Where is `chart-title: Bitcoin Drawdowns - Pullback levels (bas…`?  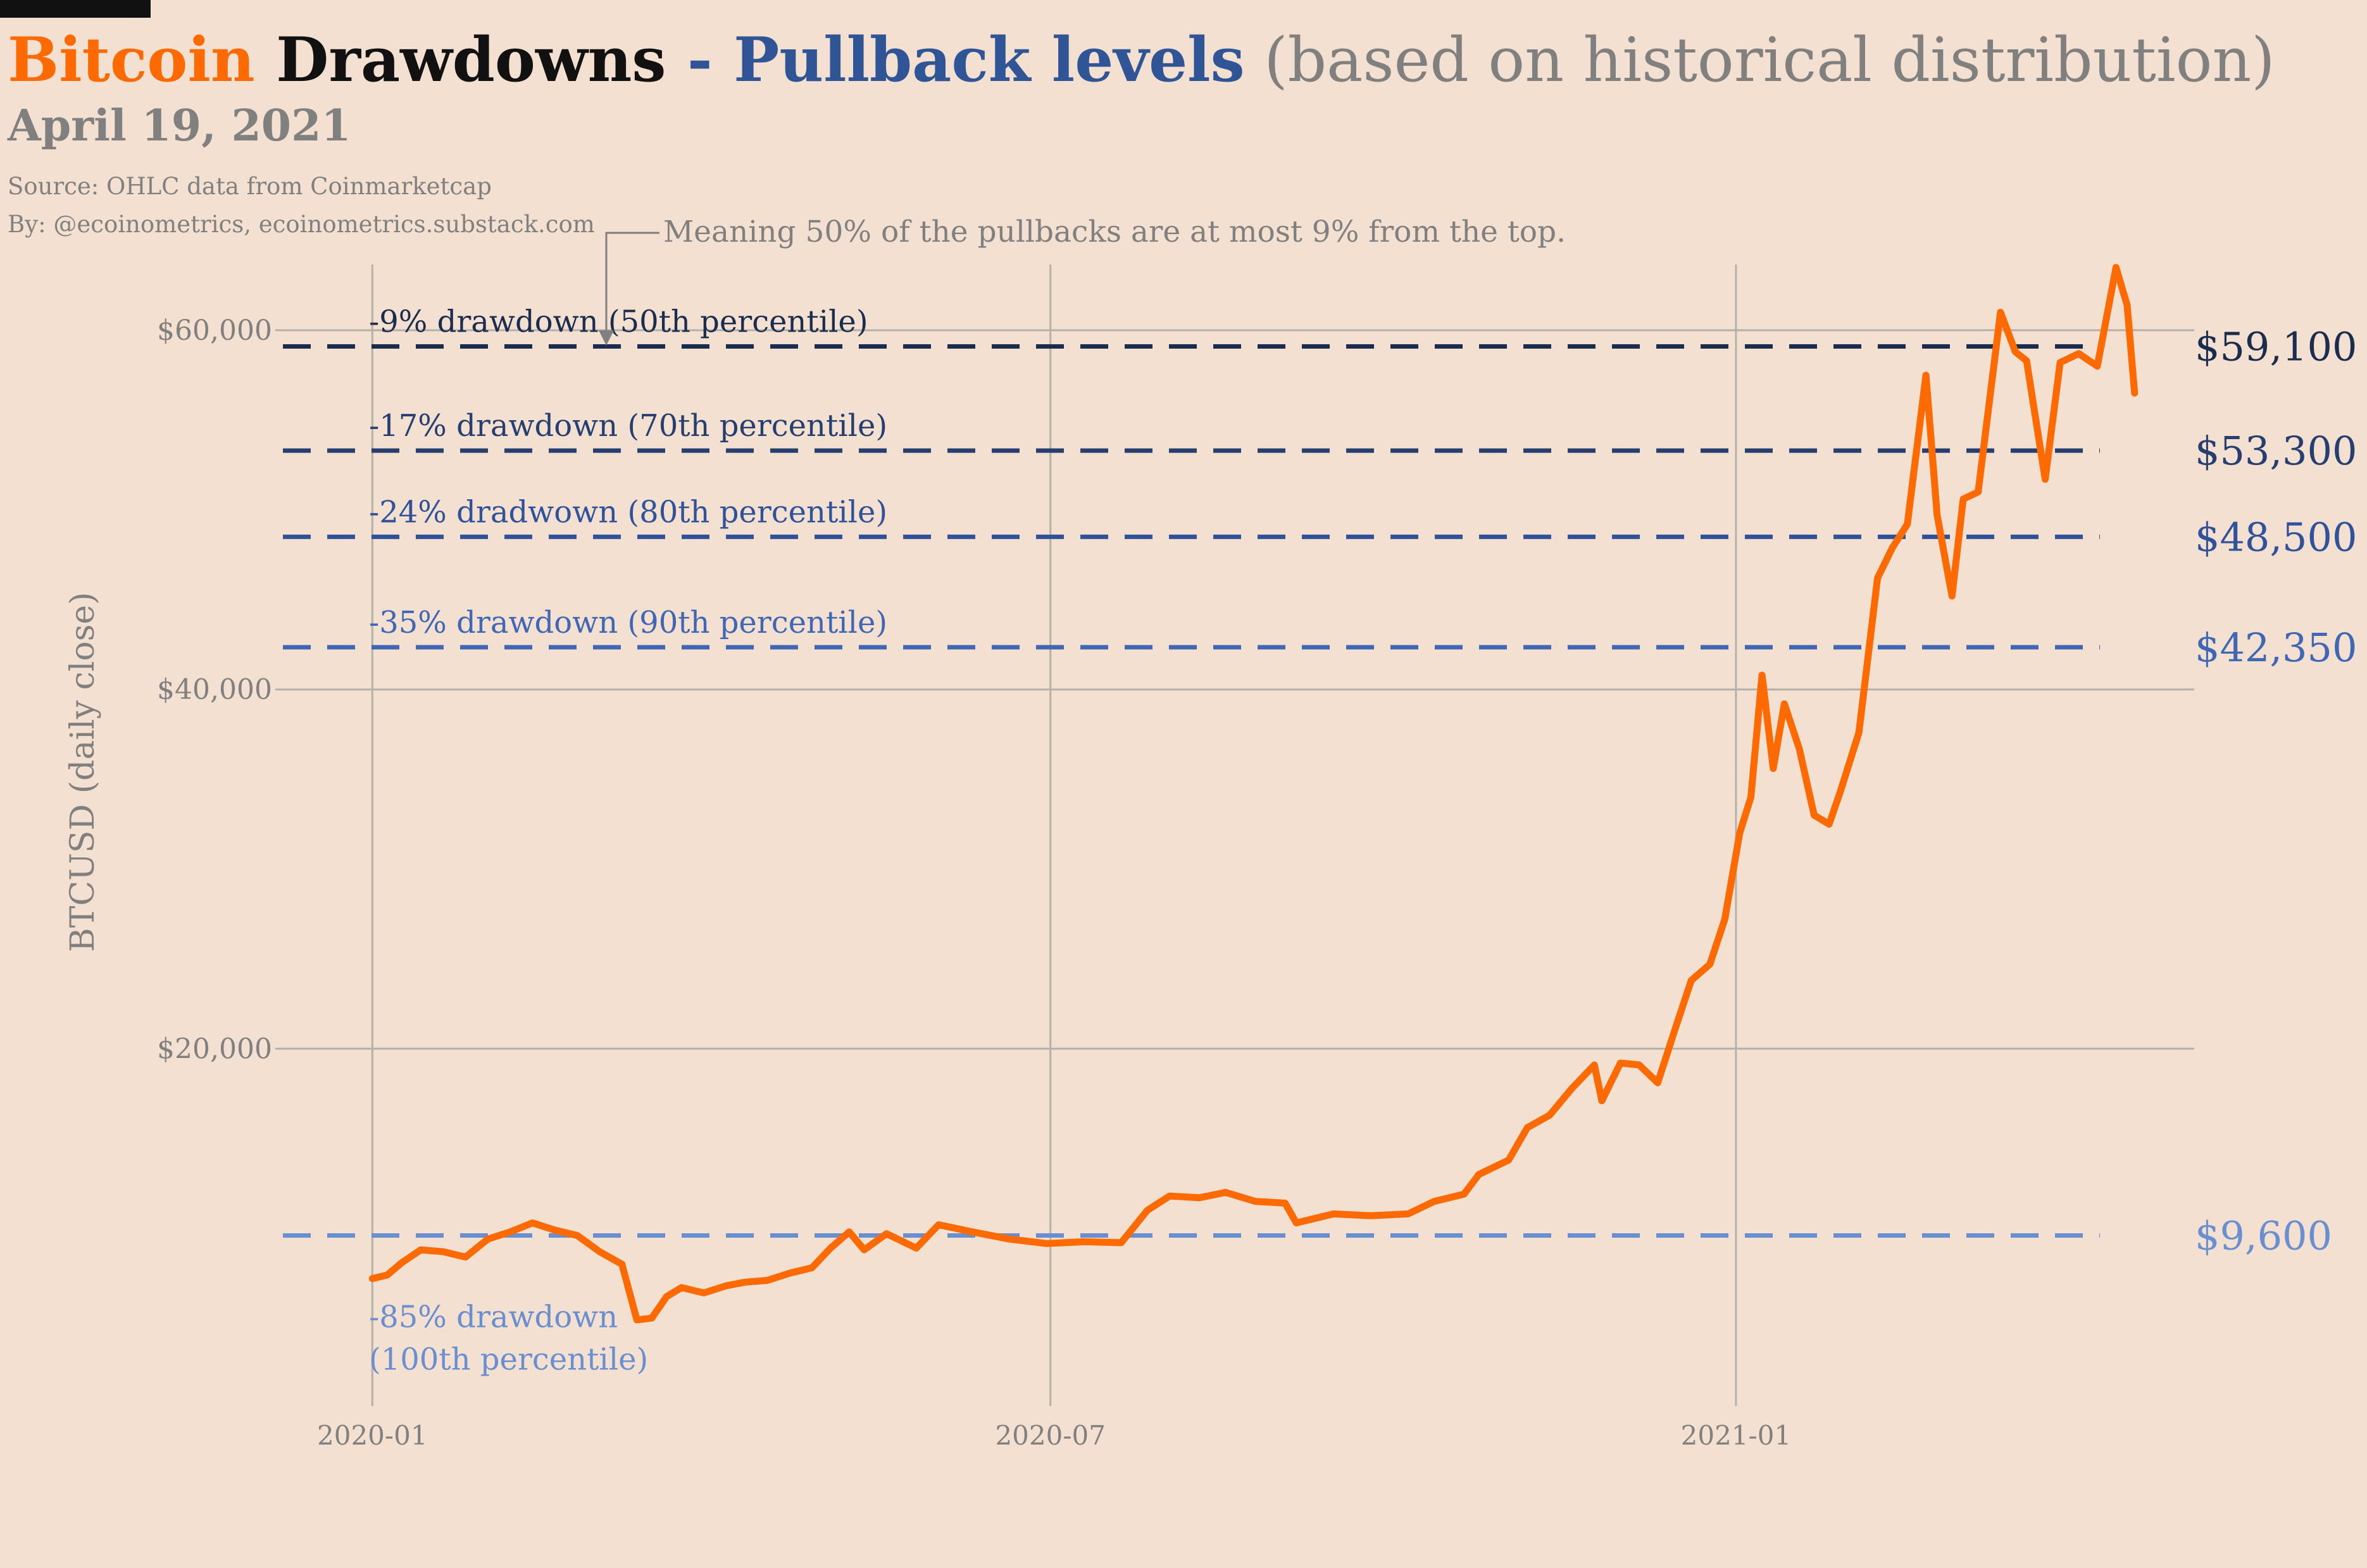
chart-title: Bitcoin Drawdowns - Pullback levels (bas… is located at coordinates (1141, 60).